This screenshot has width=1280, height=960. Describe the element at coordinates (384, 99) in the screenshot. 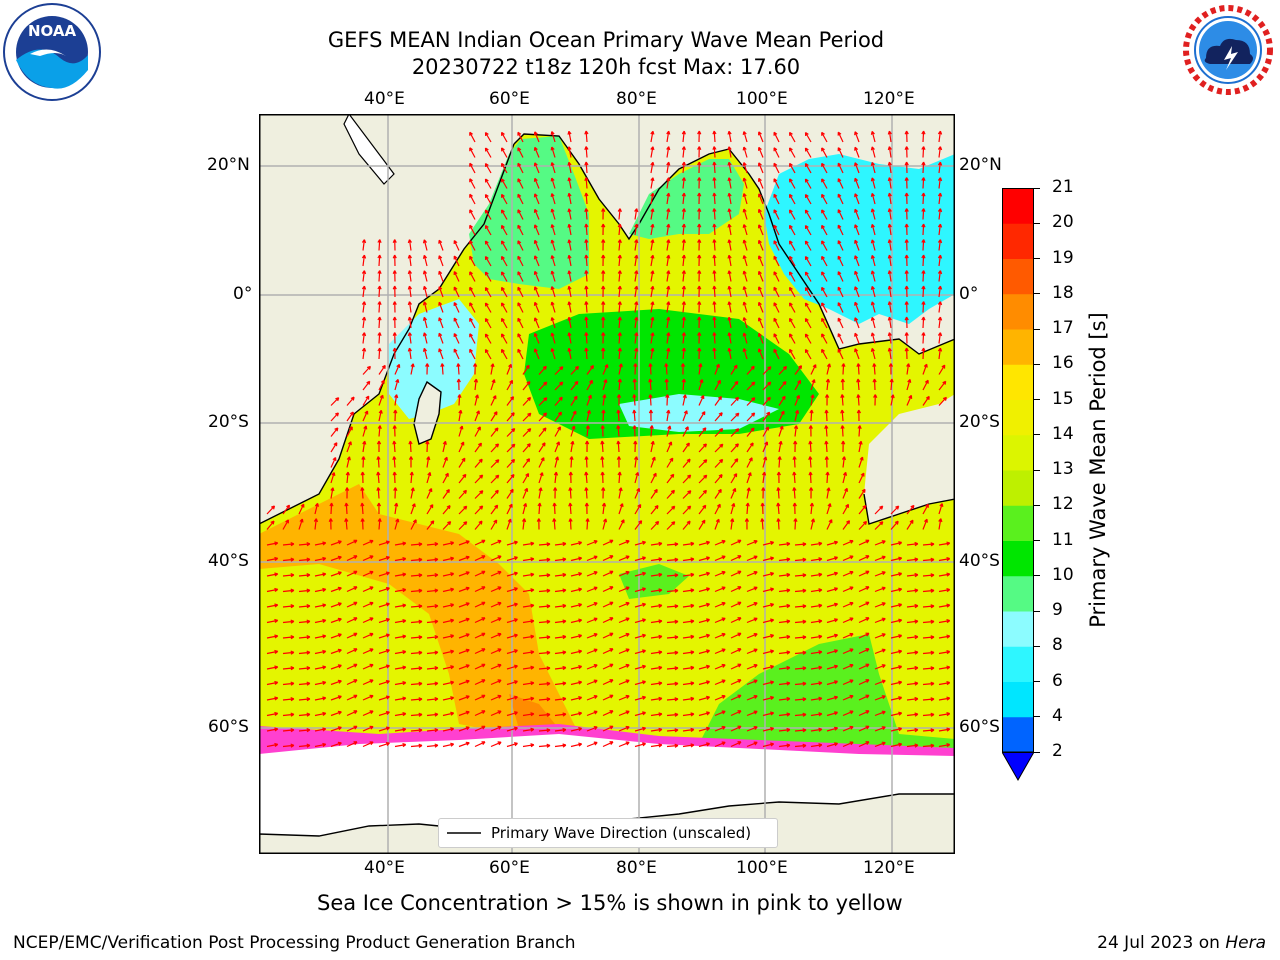

I see `lon-label-top-40e: 40°E` at that location.